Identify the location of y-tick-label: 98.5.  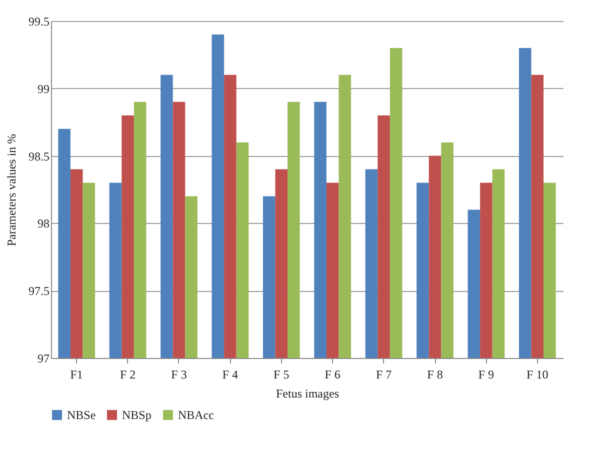
(39, 156).